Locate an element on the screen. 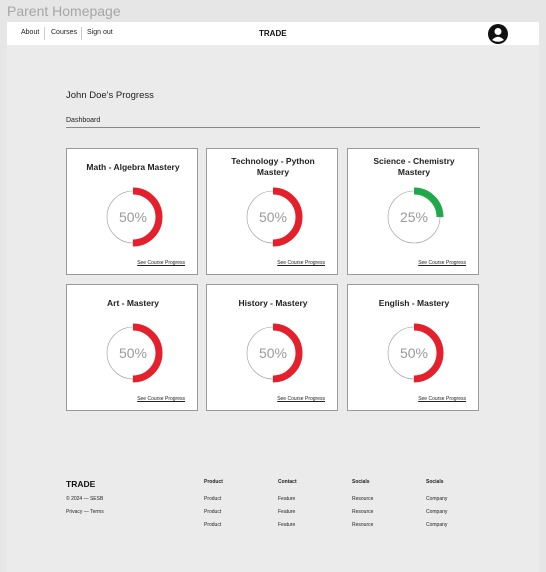  progress-label: 25% is located at coordinates (414, 217).